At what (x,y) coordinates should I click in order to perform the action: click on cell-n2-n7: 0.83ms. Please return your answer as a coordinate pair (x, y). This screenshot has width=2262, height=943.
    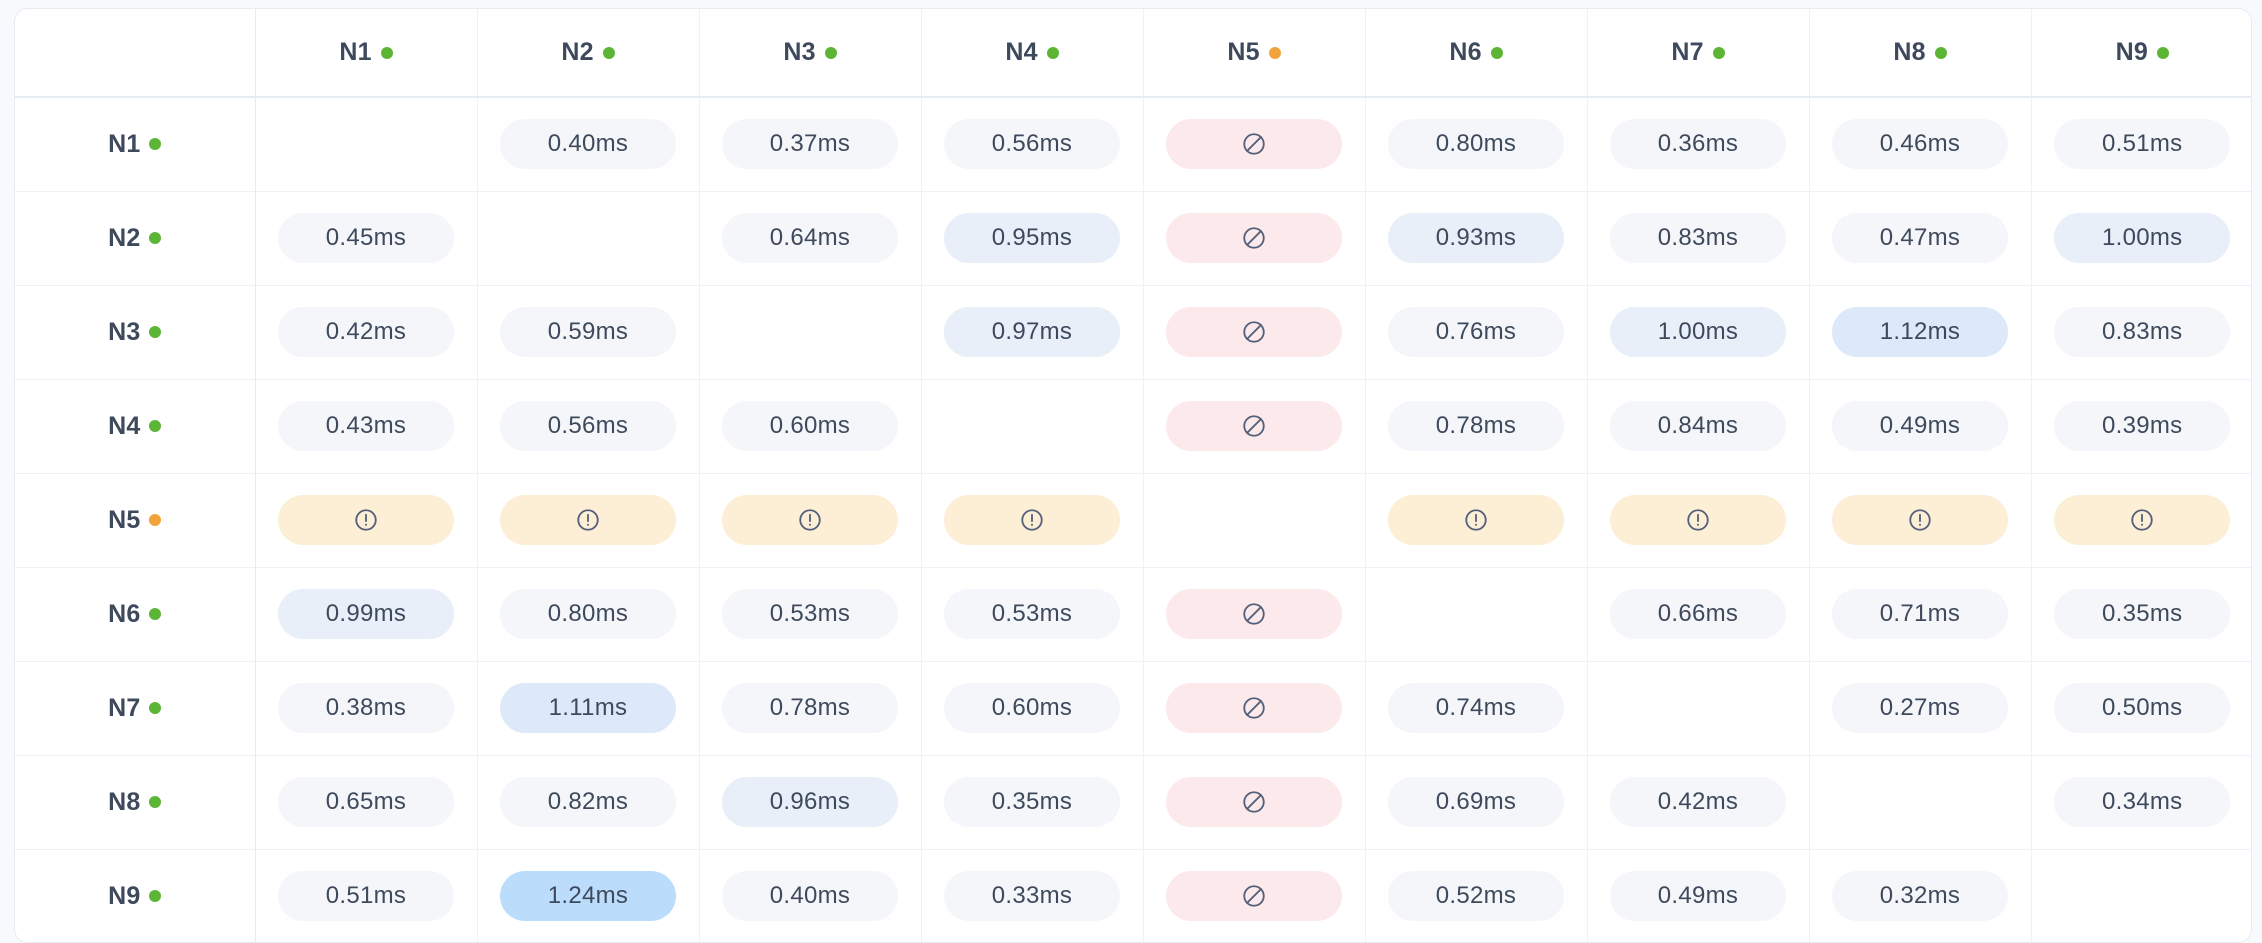
    Looking at the image, I should click on (1697, 237).